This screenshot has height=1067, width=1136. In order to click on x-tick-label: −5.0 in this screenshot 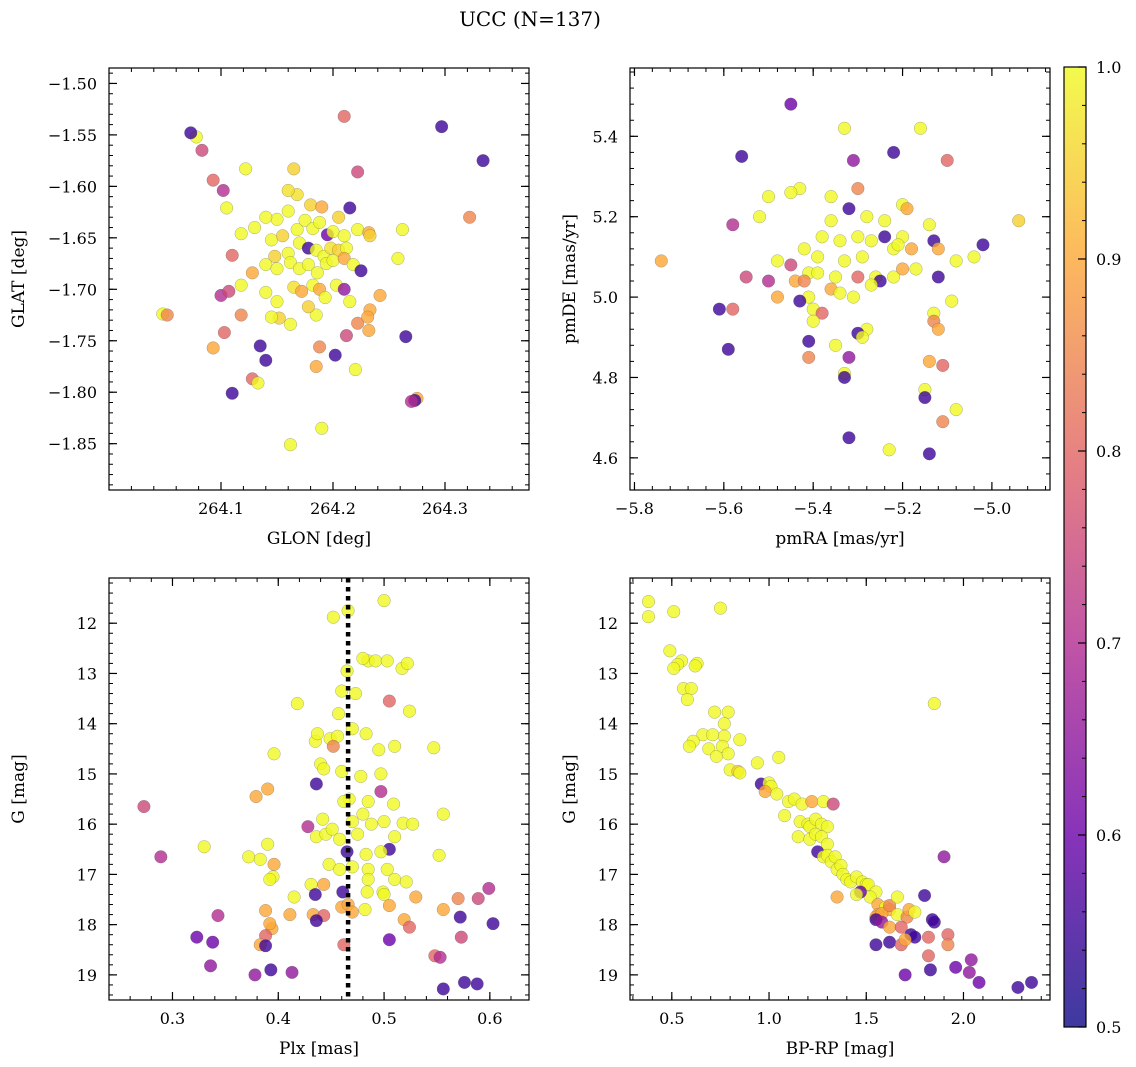, I will do `click(991, 508)`.